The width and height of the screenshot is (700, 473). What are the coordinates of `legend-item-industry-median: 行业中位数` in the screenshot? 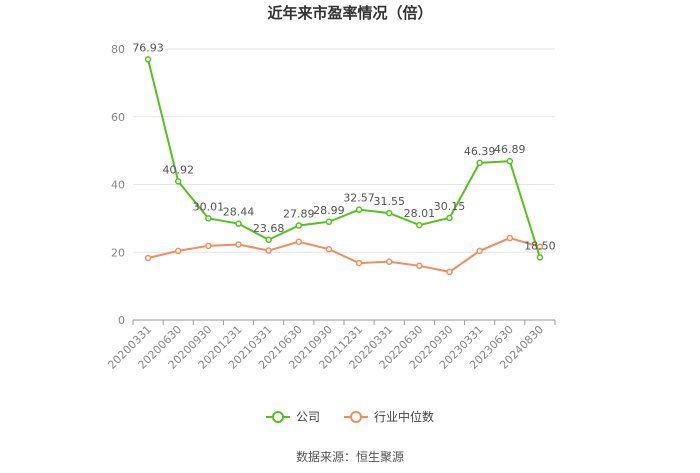 It's located at (389, 416).